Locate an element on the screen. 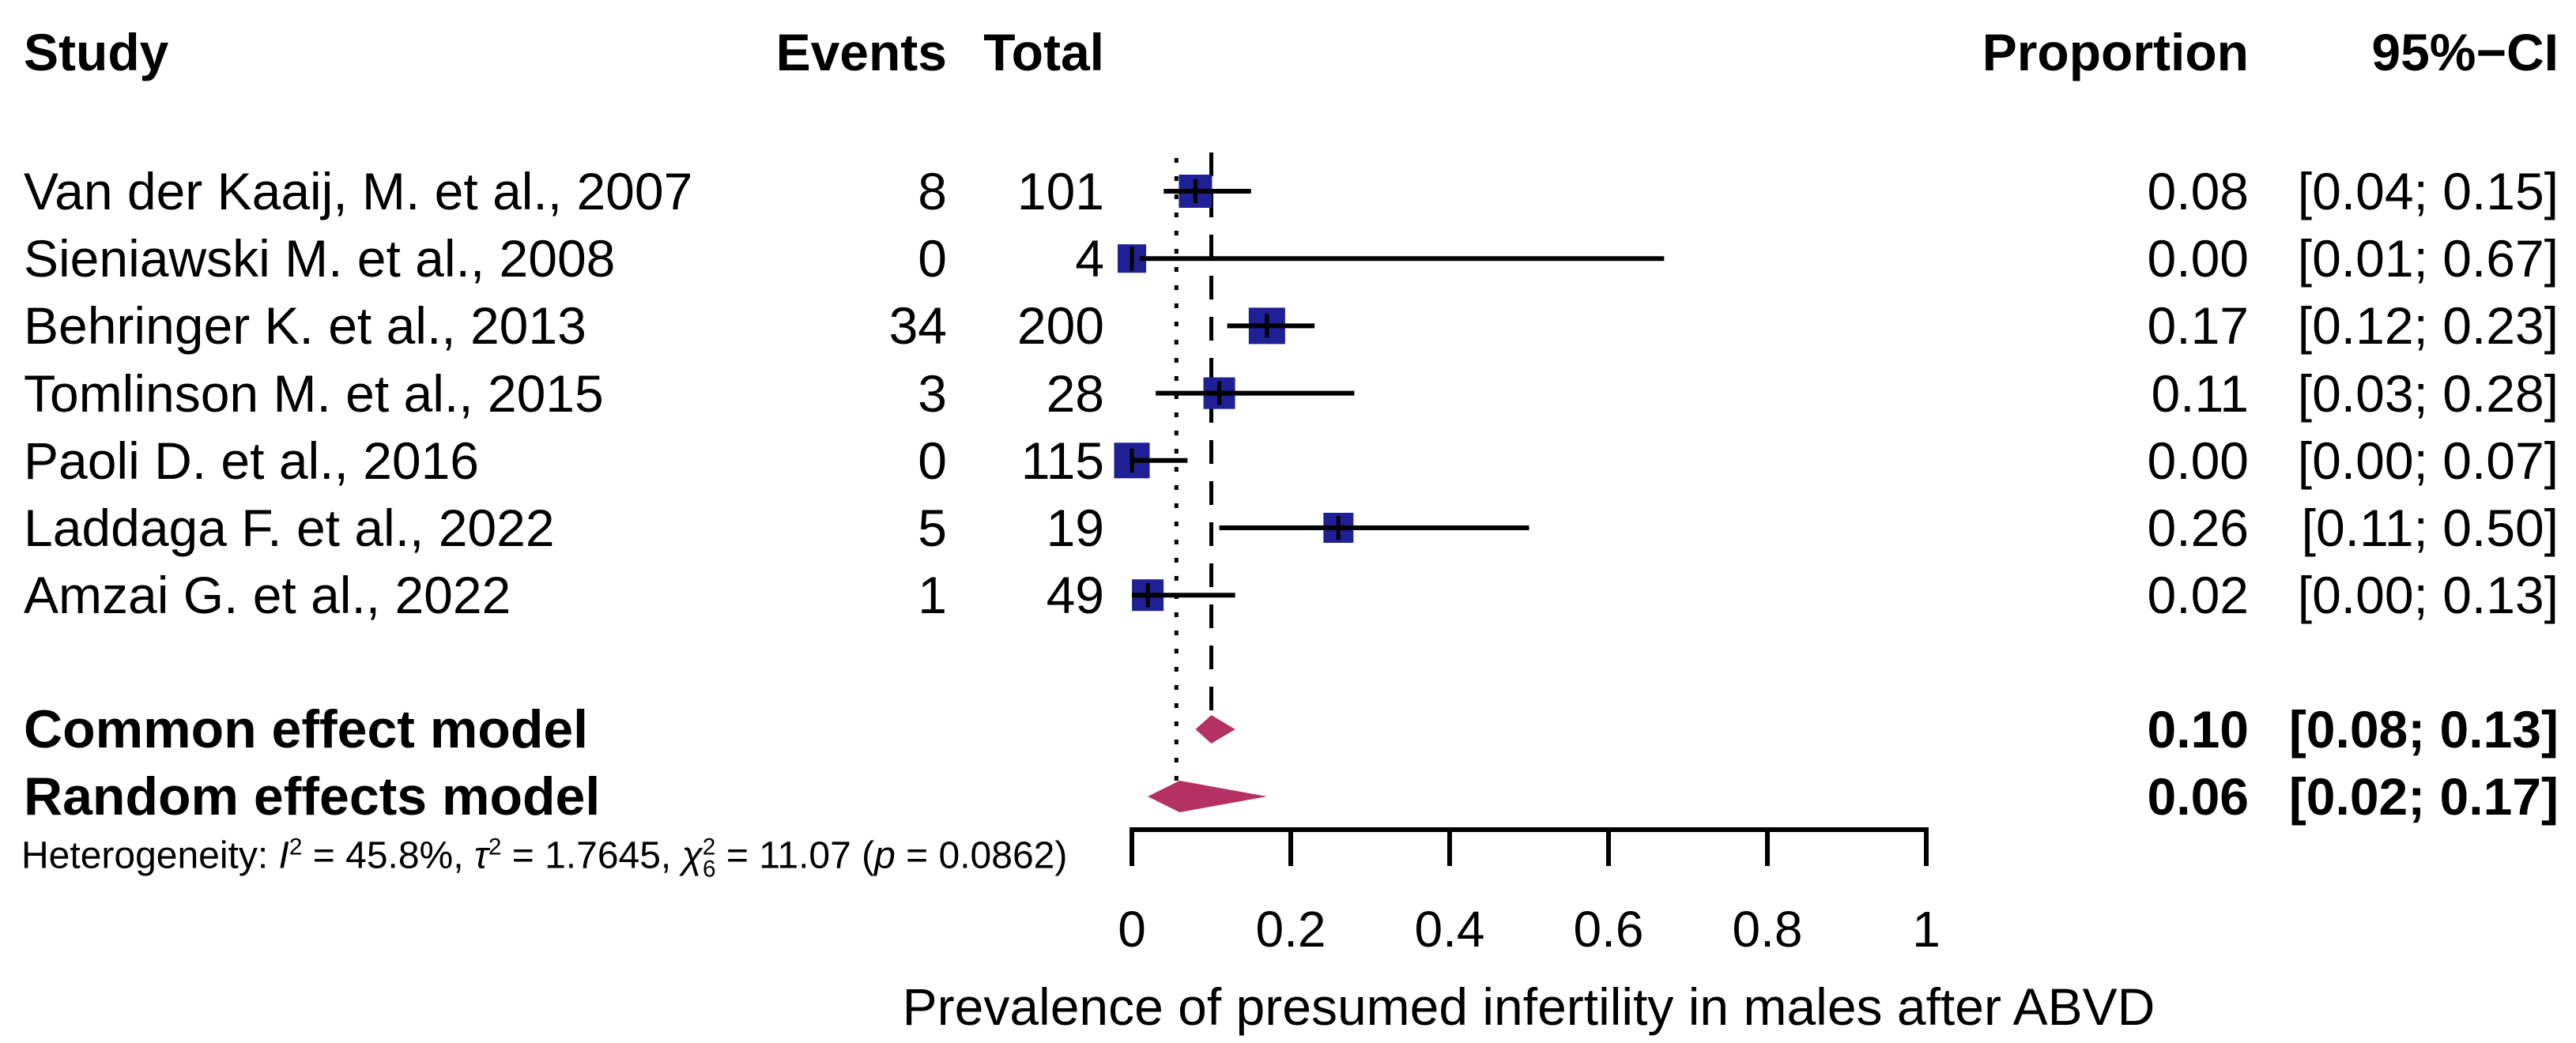 This screenshot has width=2576, height=1043. random-effects-label: Random effects model is located at coordinates (312, 796).